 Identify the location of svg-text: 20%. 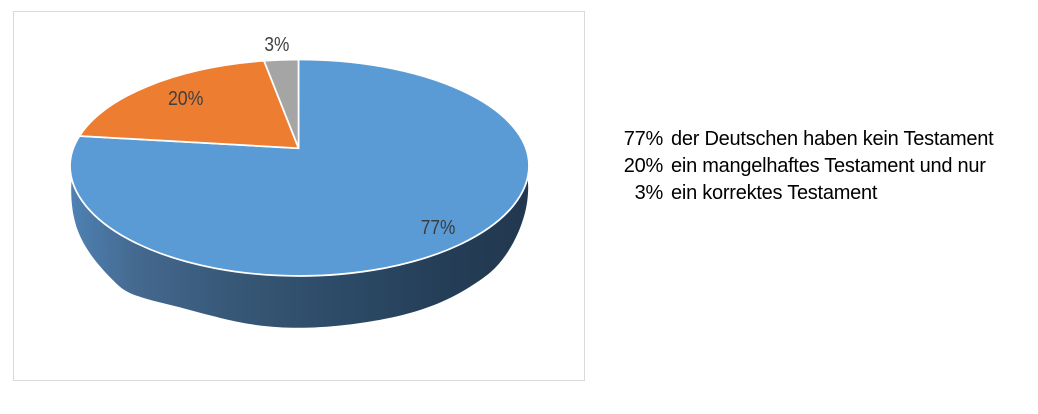
(186, 98).